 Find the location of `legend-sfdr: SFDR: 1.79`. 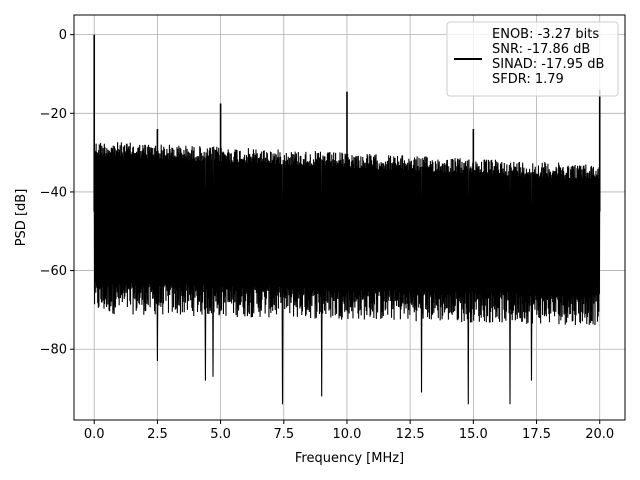

legend-sfdr: SFDR: 1.79 is located at coordinates (528, 79).